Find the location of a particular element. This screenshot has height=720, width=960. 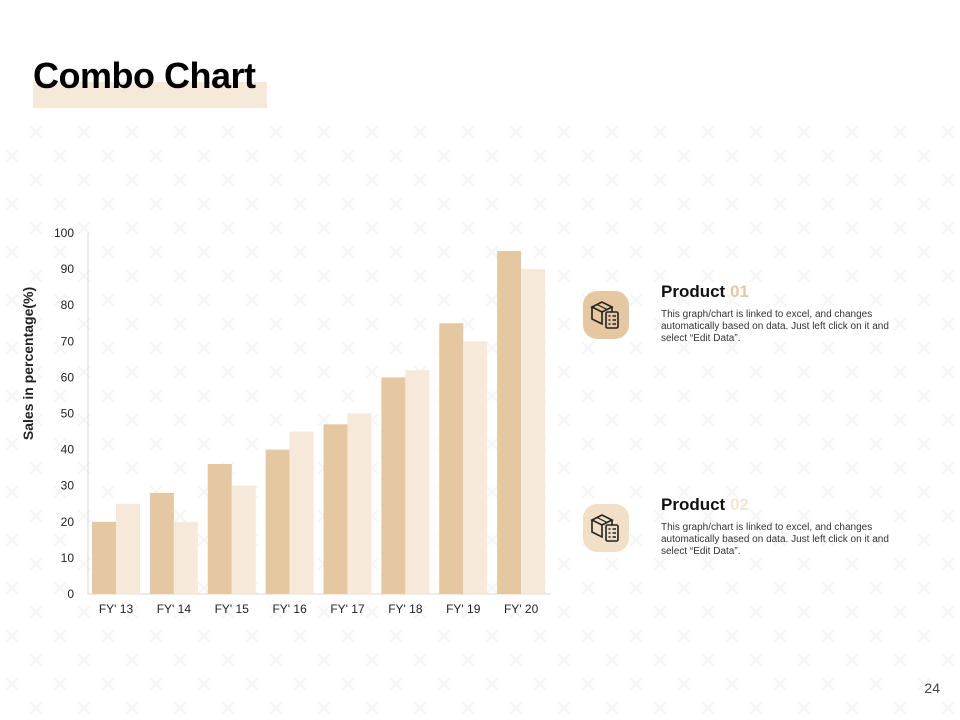

product-02-badge is located at coordinates (606, 528).